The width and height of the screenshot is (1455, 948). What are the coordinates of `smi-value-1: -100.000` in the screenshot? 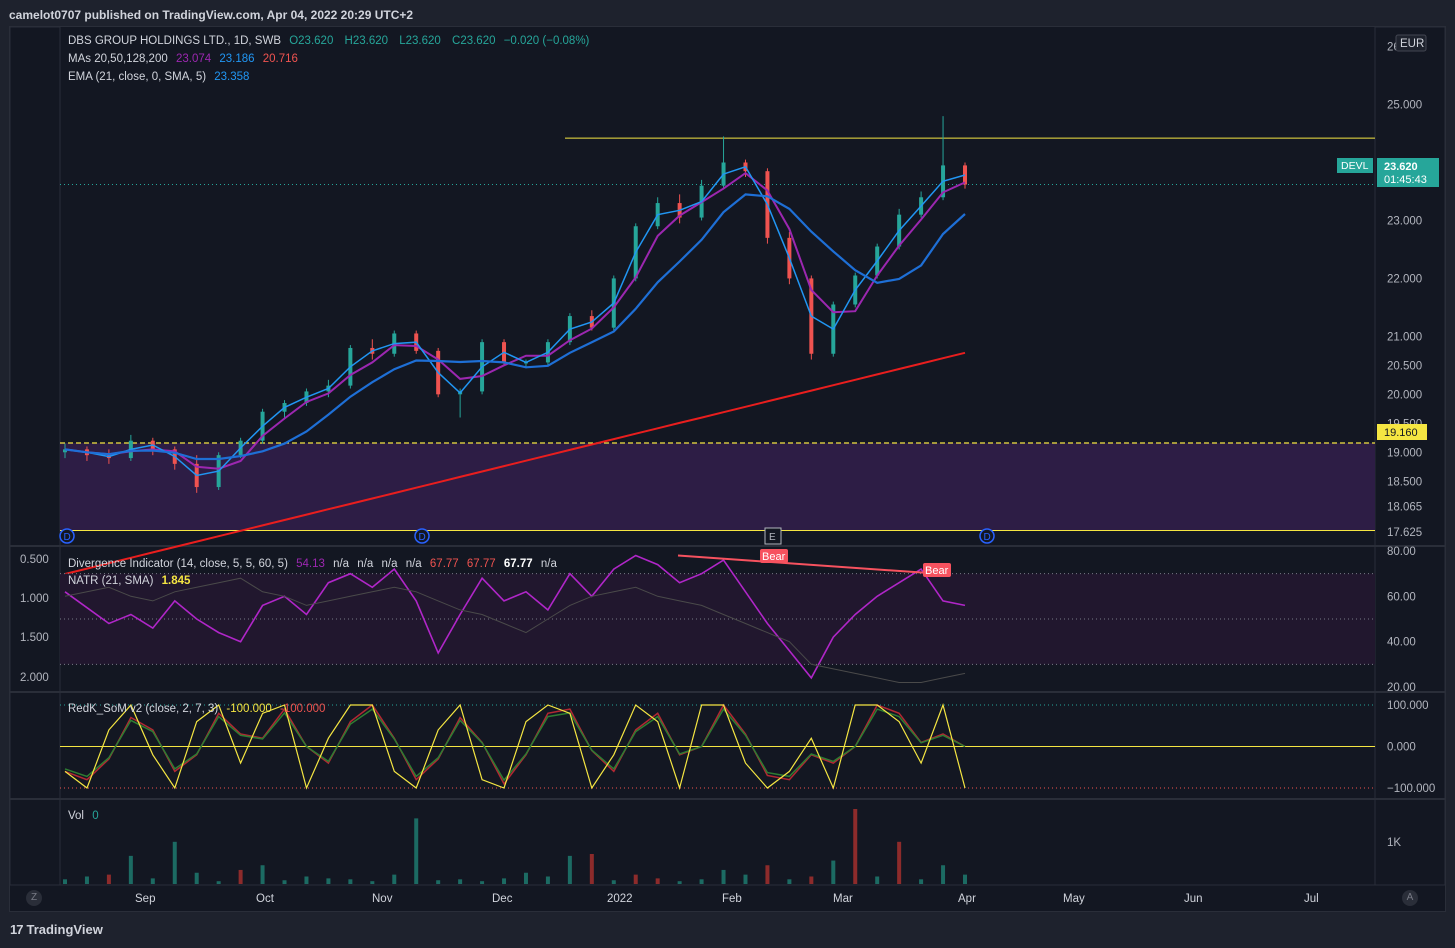 It's located at (249, 709).